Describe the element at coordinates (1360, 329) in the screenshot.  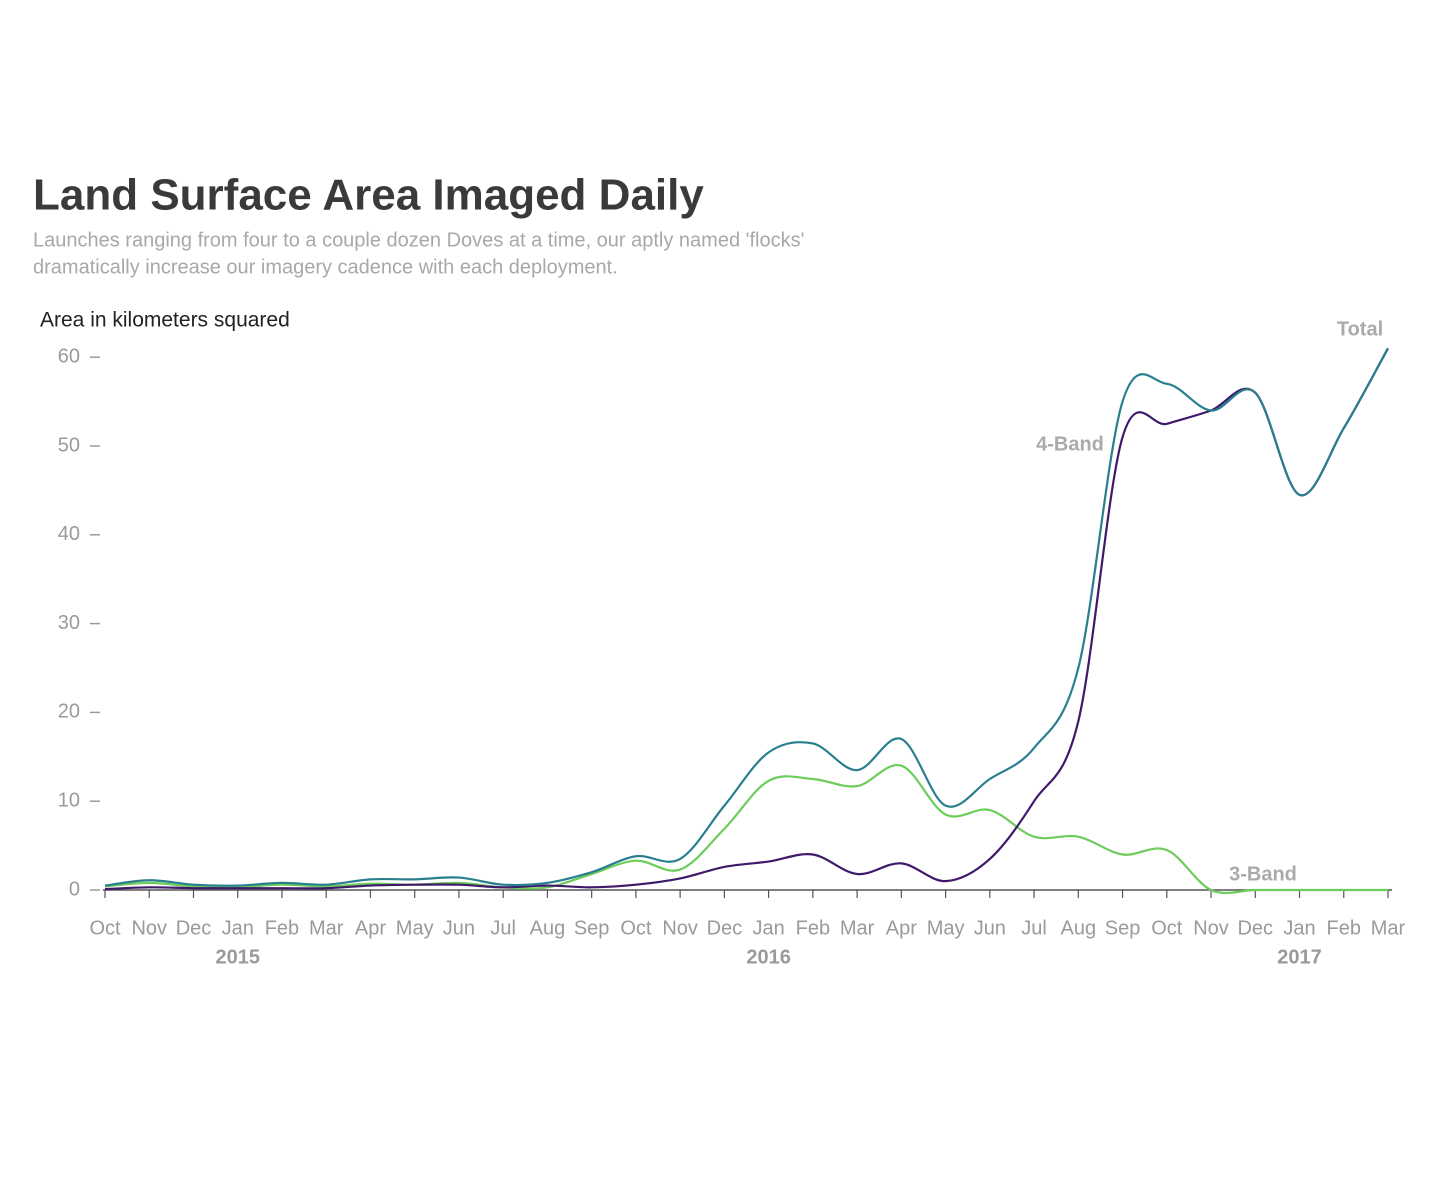
I see `series-label: Total` at that location.